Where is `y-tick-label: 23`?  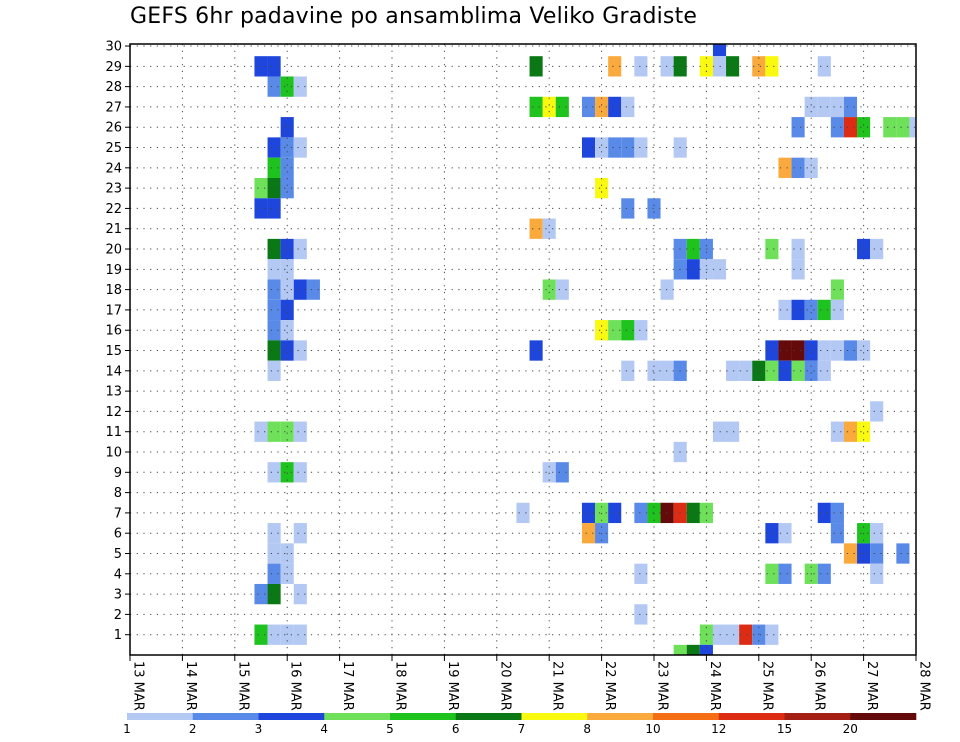
y-tick-label: 23 is located at coordinates (113, 189).